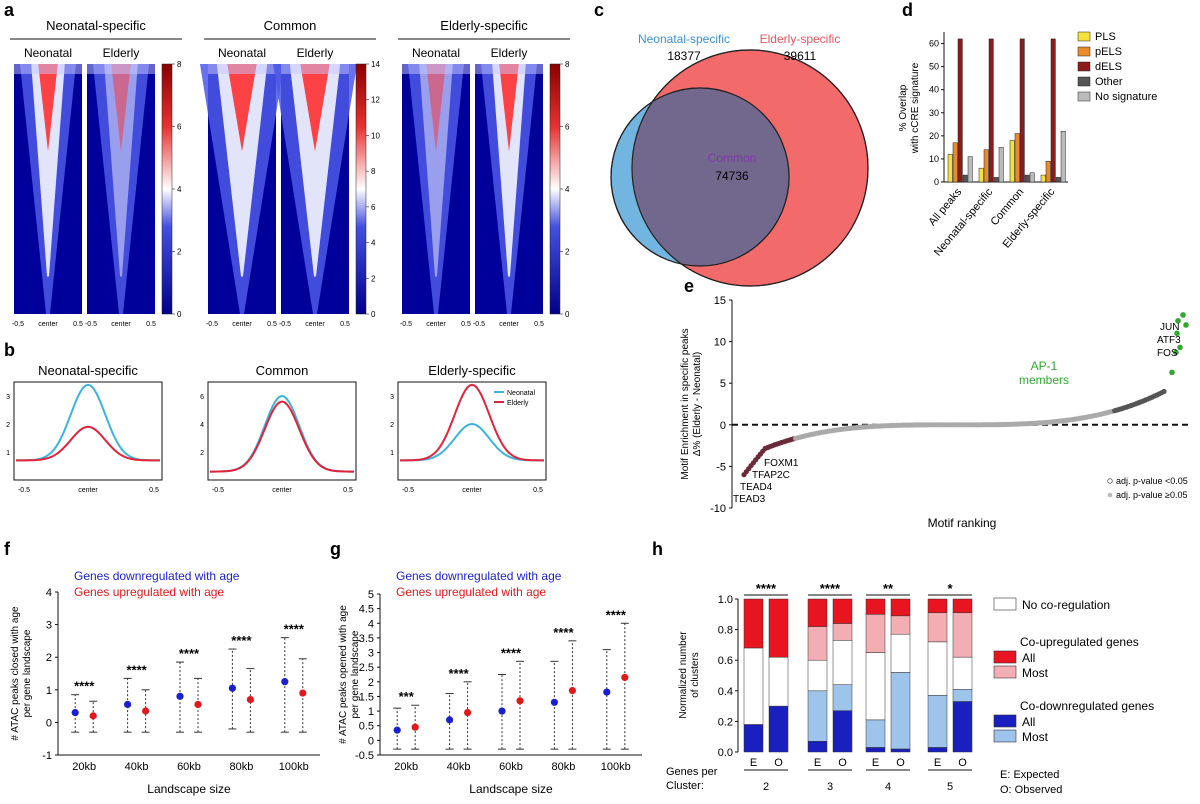 The image size is (1200, 804). Describe the element at coordinates (800, 56) in the screenshot. I see `venn-right-count: 39611` at that location.